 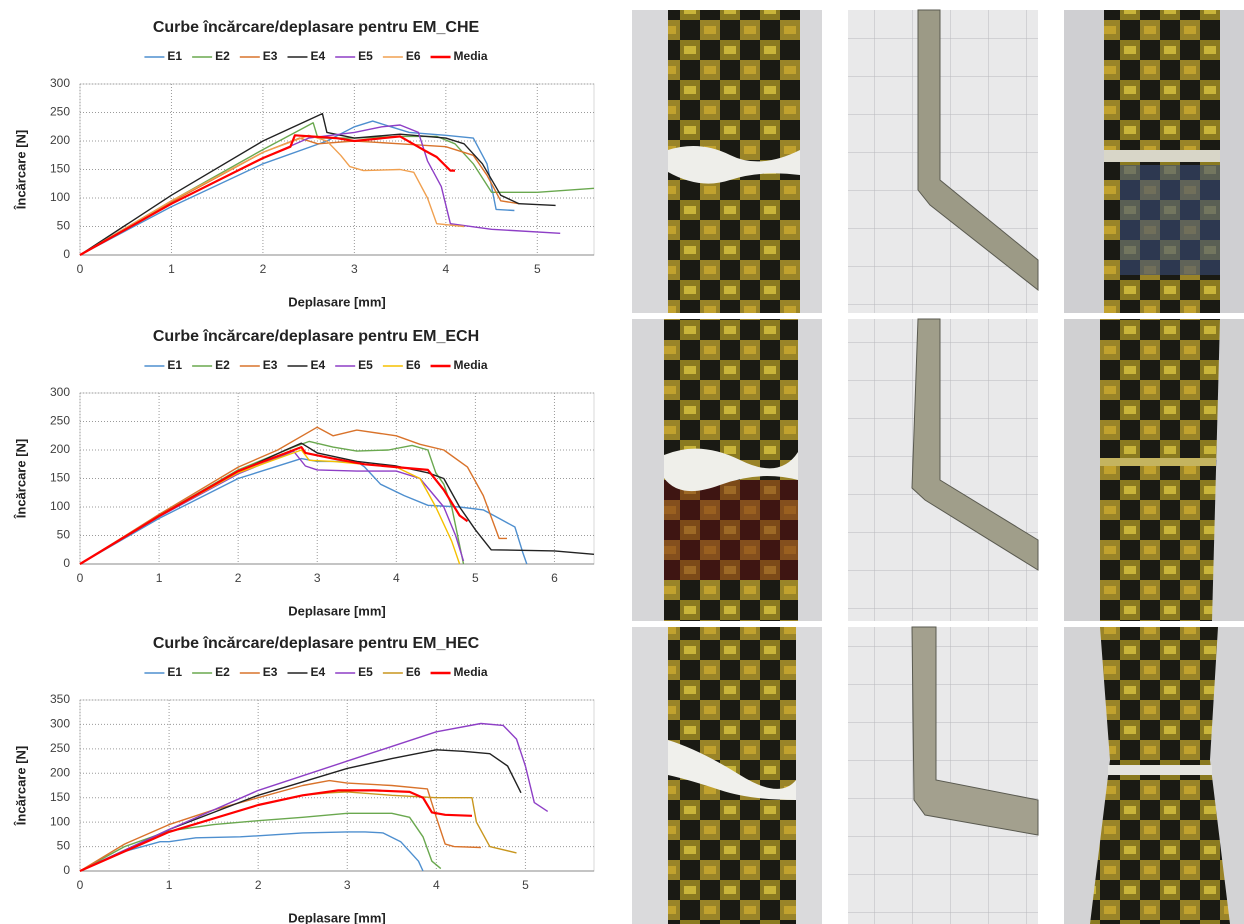 What do you see at coordinates (317, 56) in the screenshot?
I see `legend-label: E4` at bounding box center [317, 56].